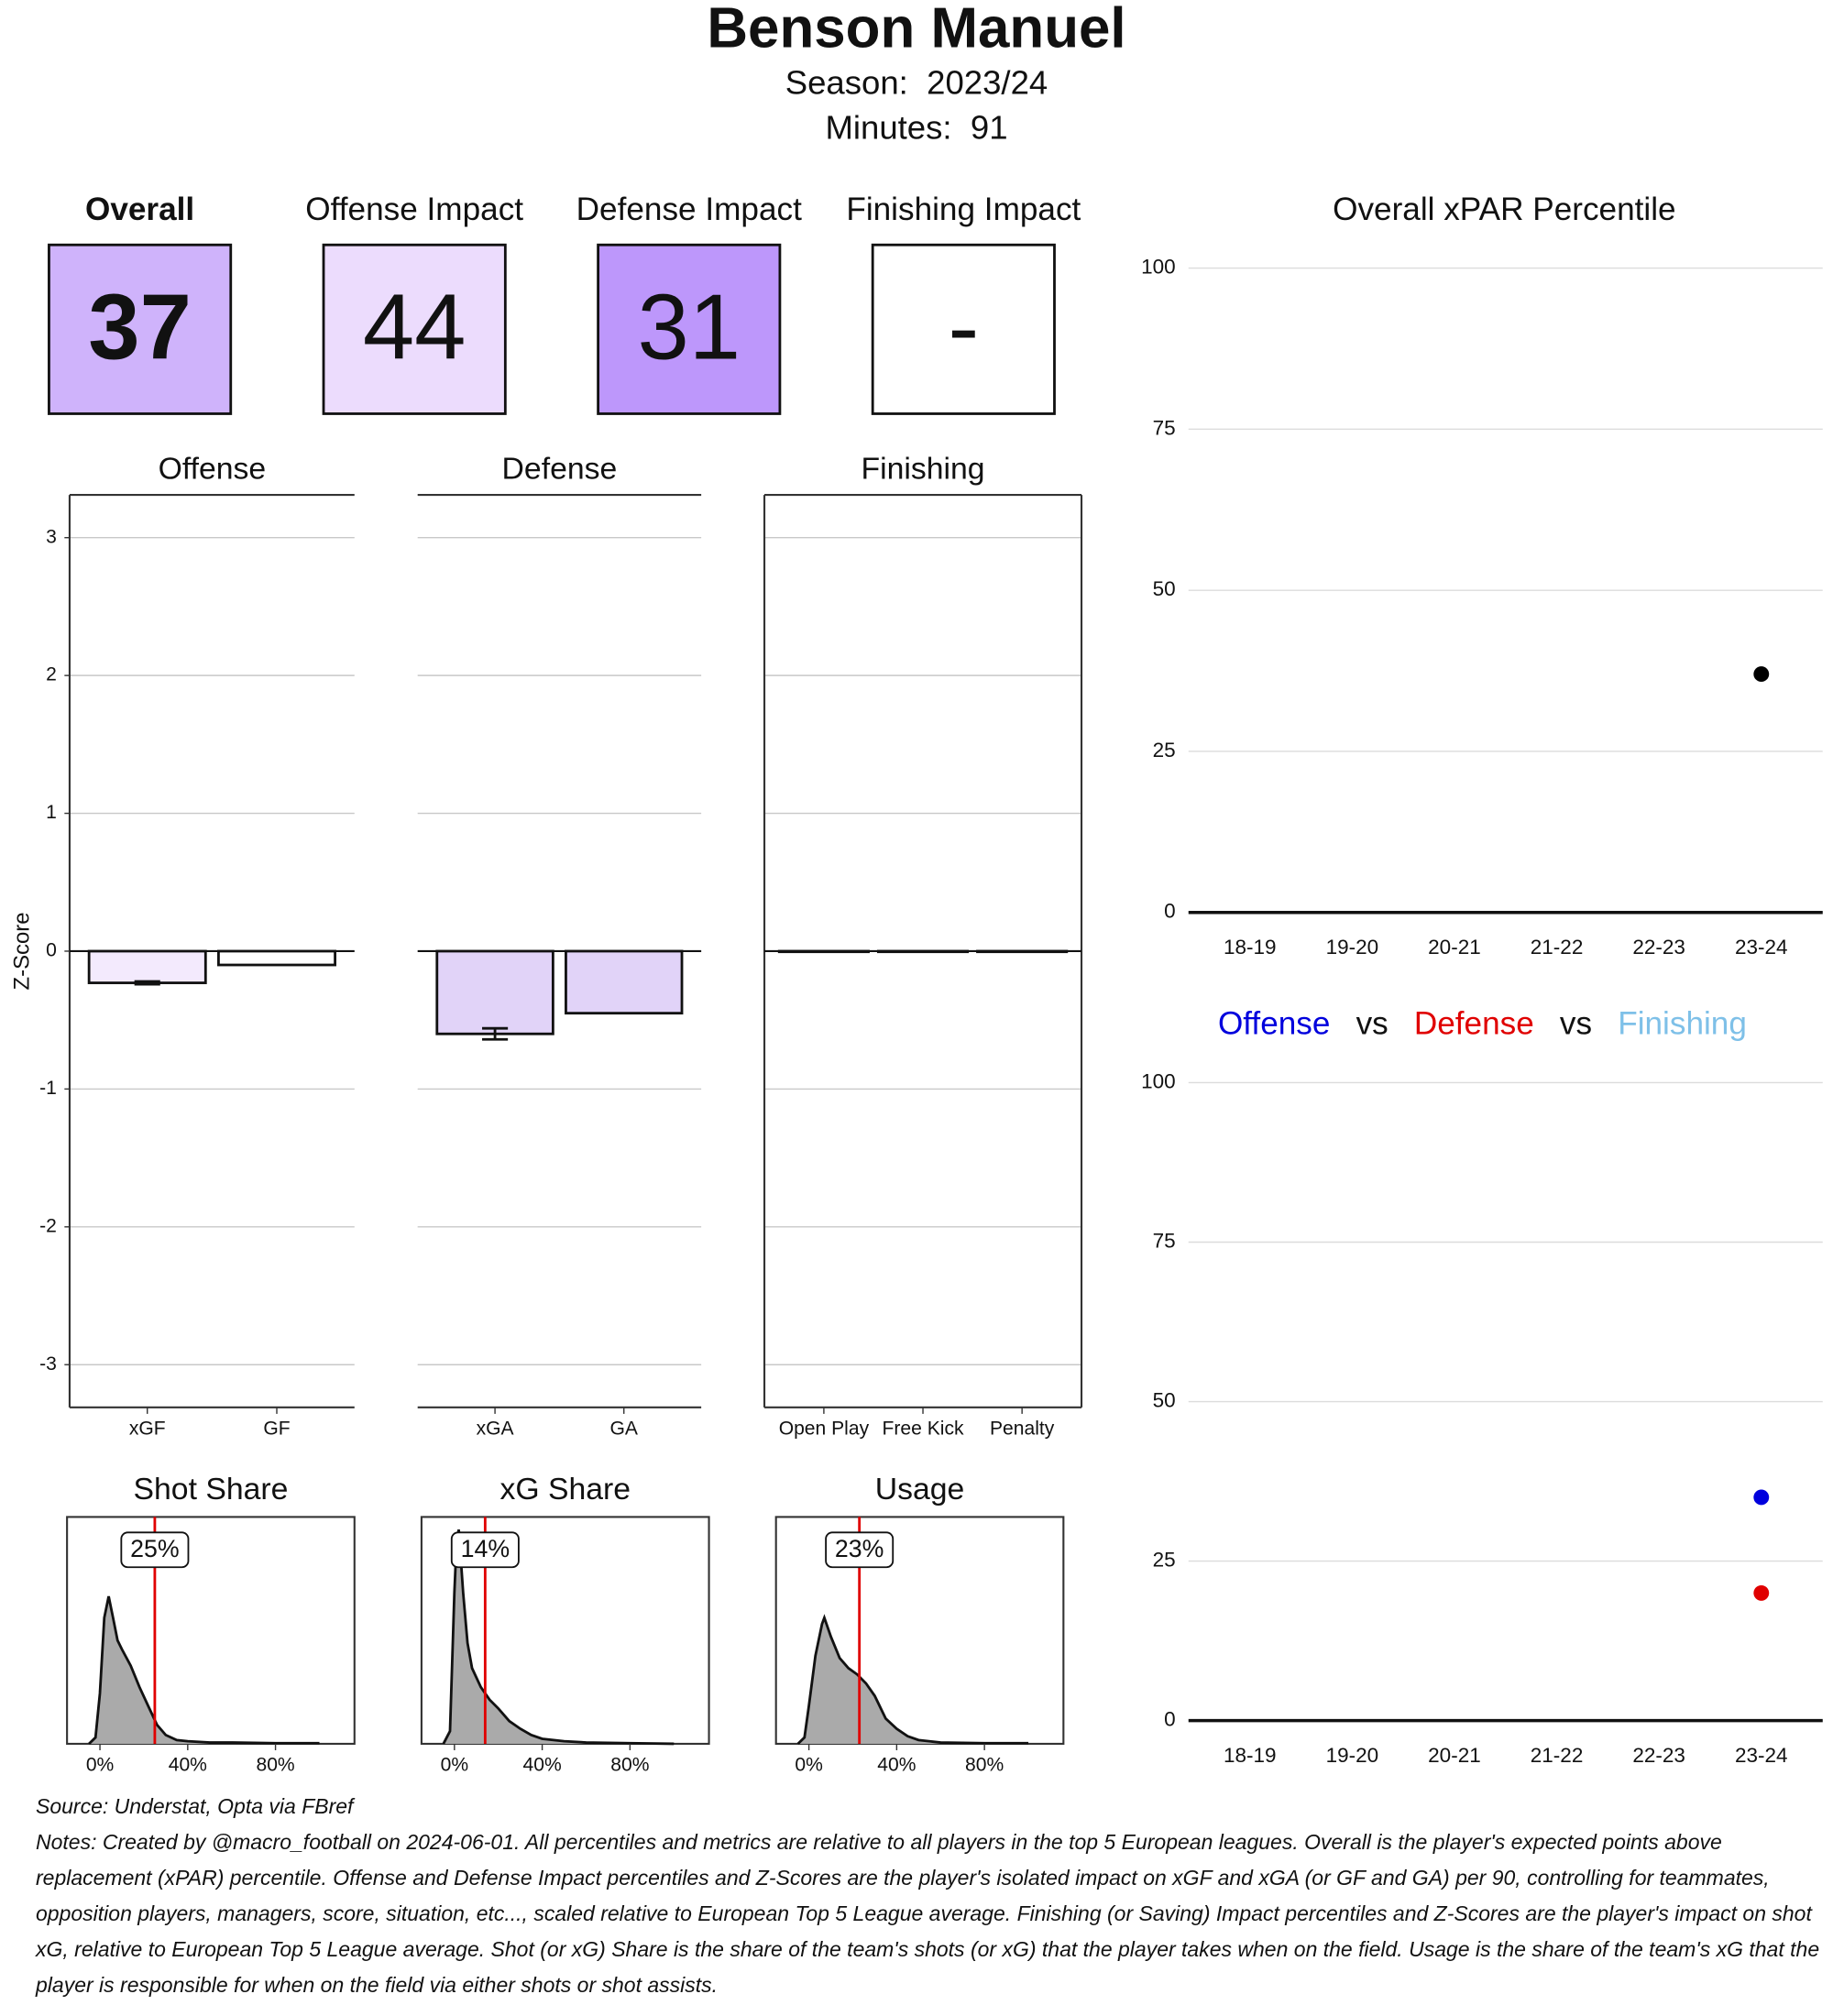 The height and width of the screenshot is (2016, 1833). I want to click on legend-title: Offense vs Defense vs Finishing, so click(1482, 1024).